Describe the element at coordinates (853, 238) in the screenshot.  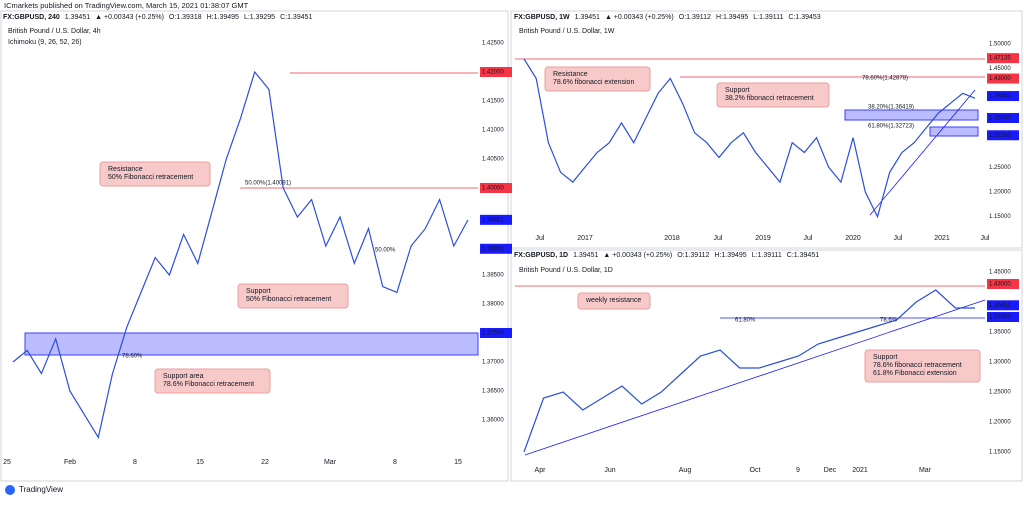
I see `time-label: 2020` at that location.